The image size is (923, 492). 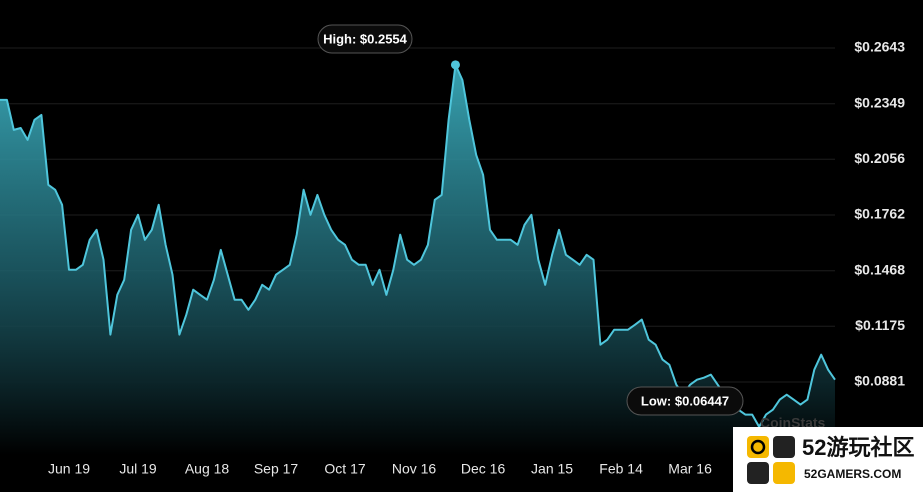 I want to click on logo-subtitle: 52GAMERS.COM, so click(x=852, y=474).